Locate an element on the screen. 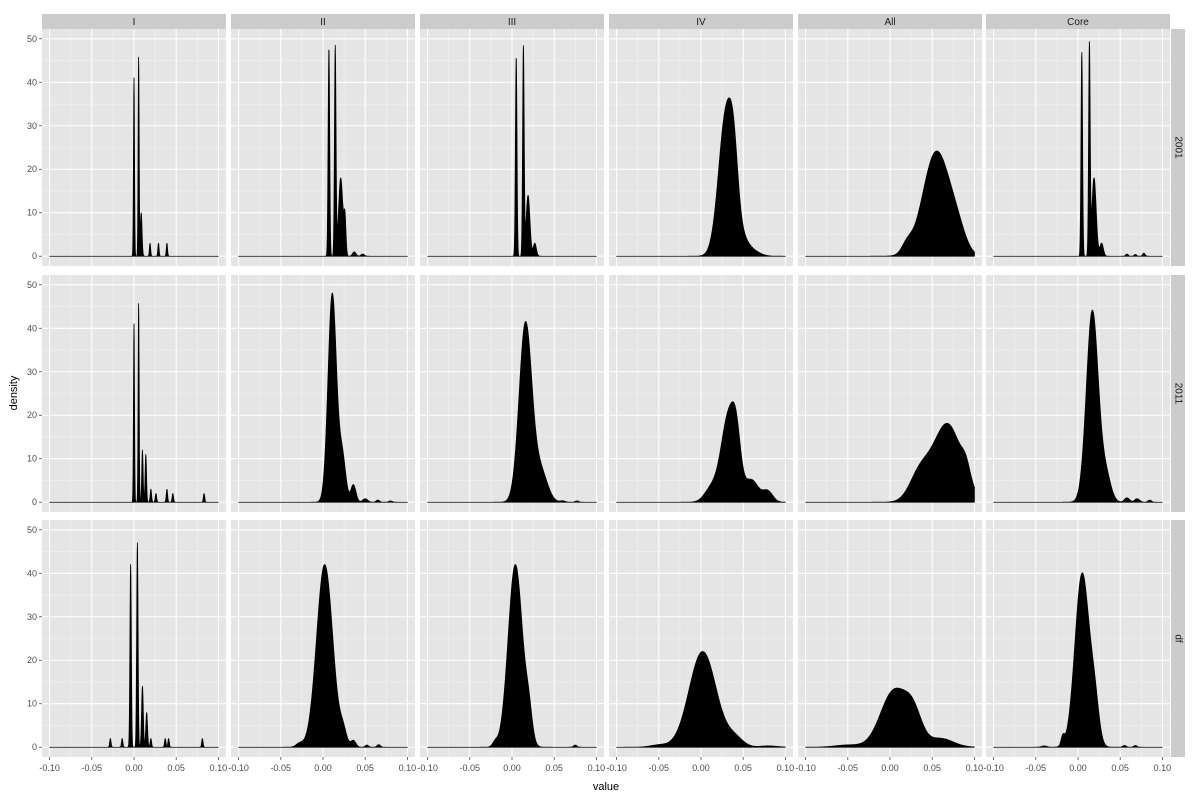 This screenshot has width=1200, height=800. panel-core-2001 is located at coordinates (1078, 147).